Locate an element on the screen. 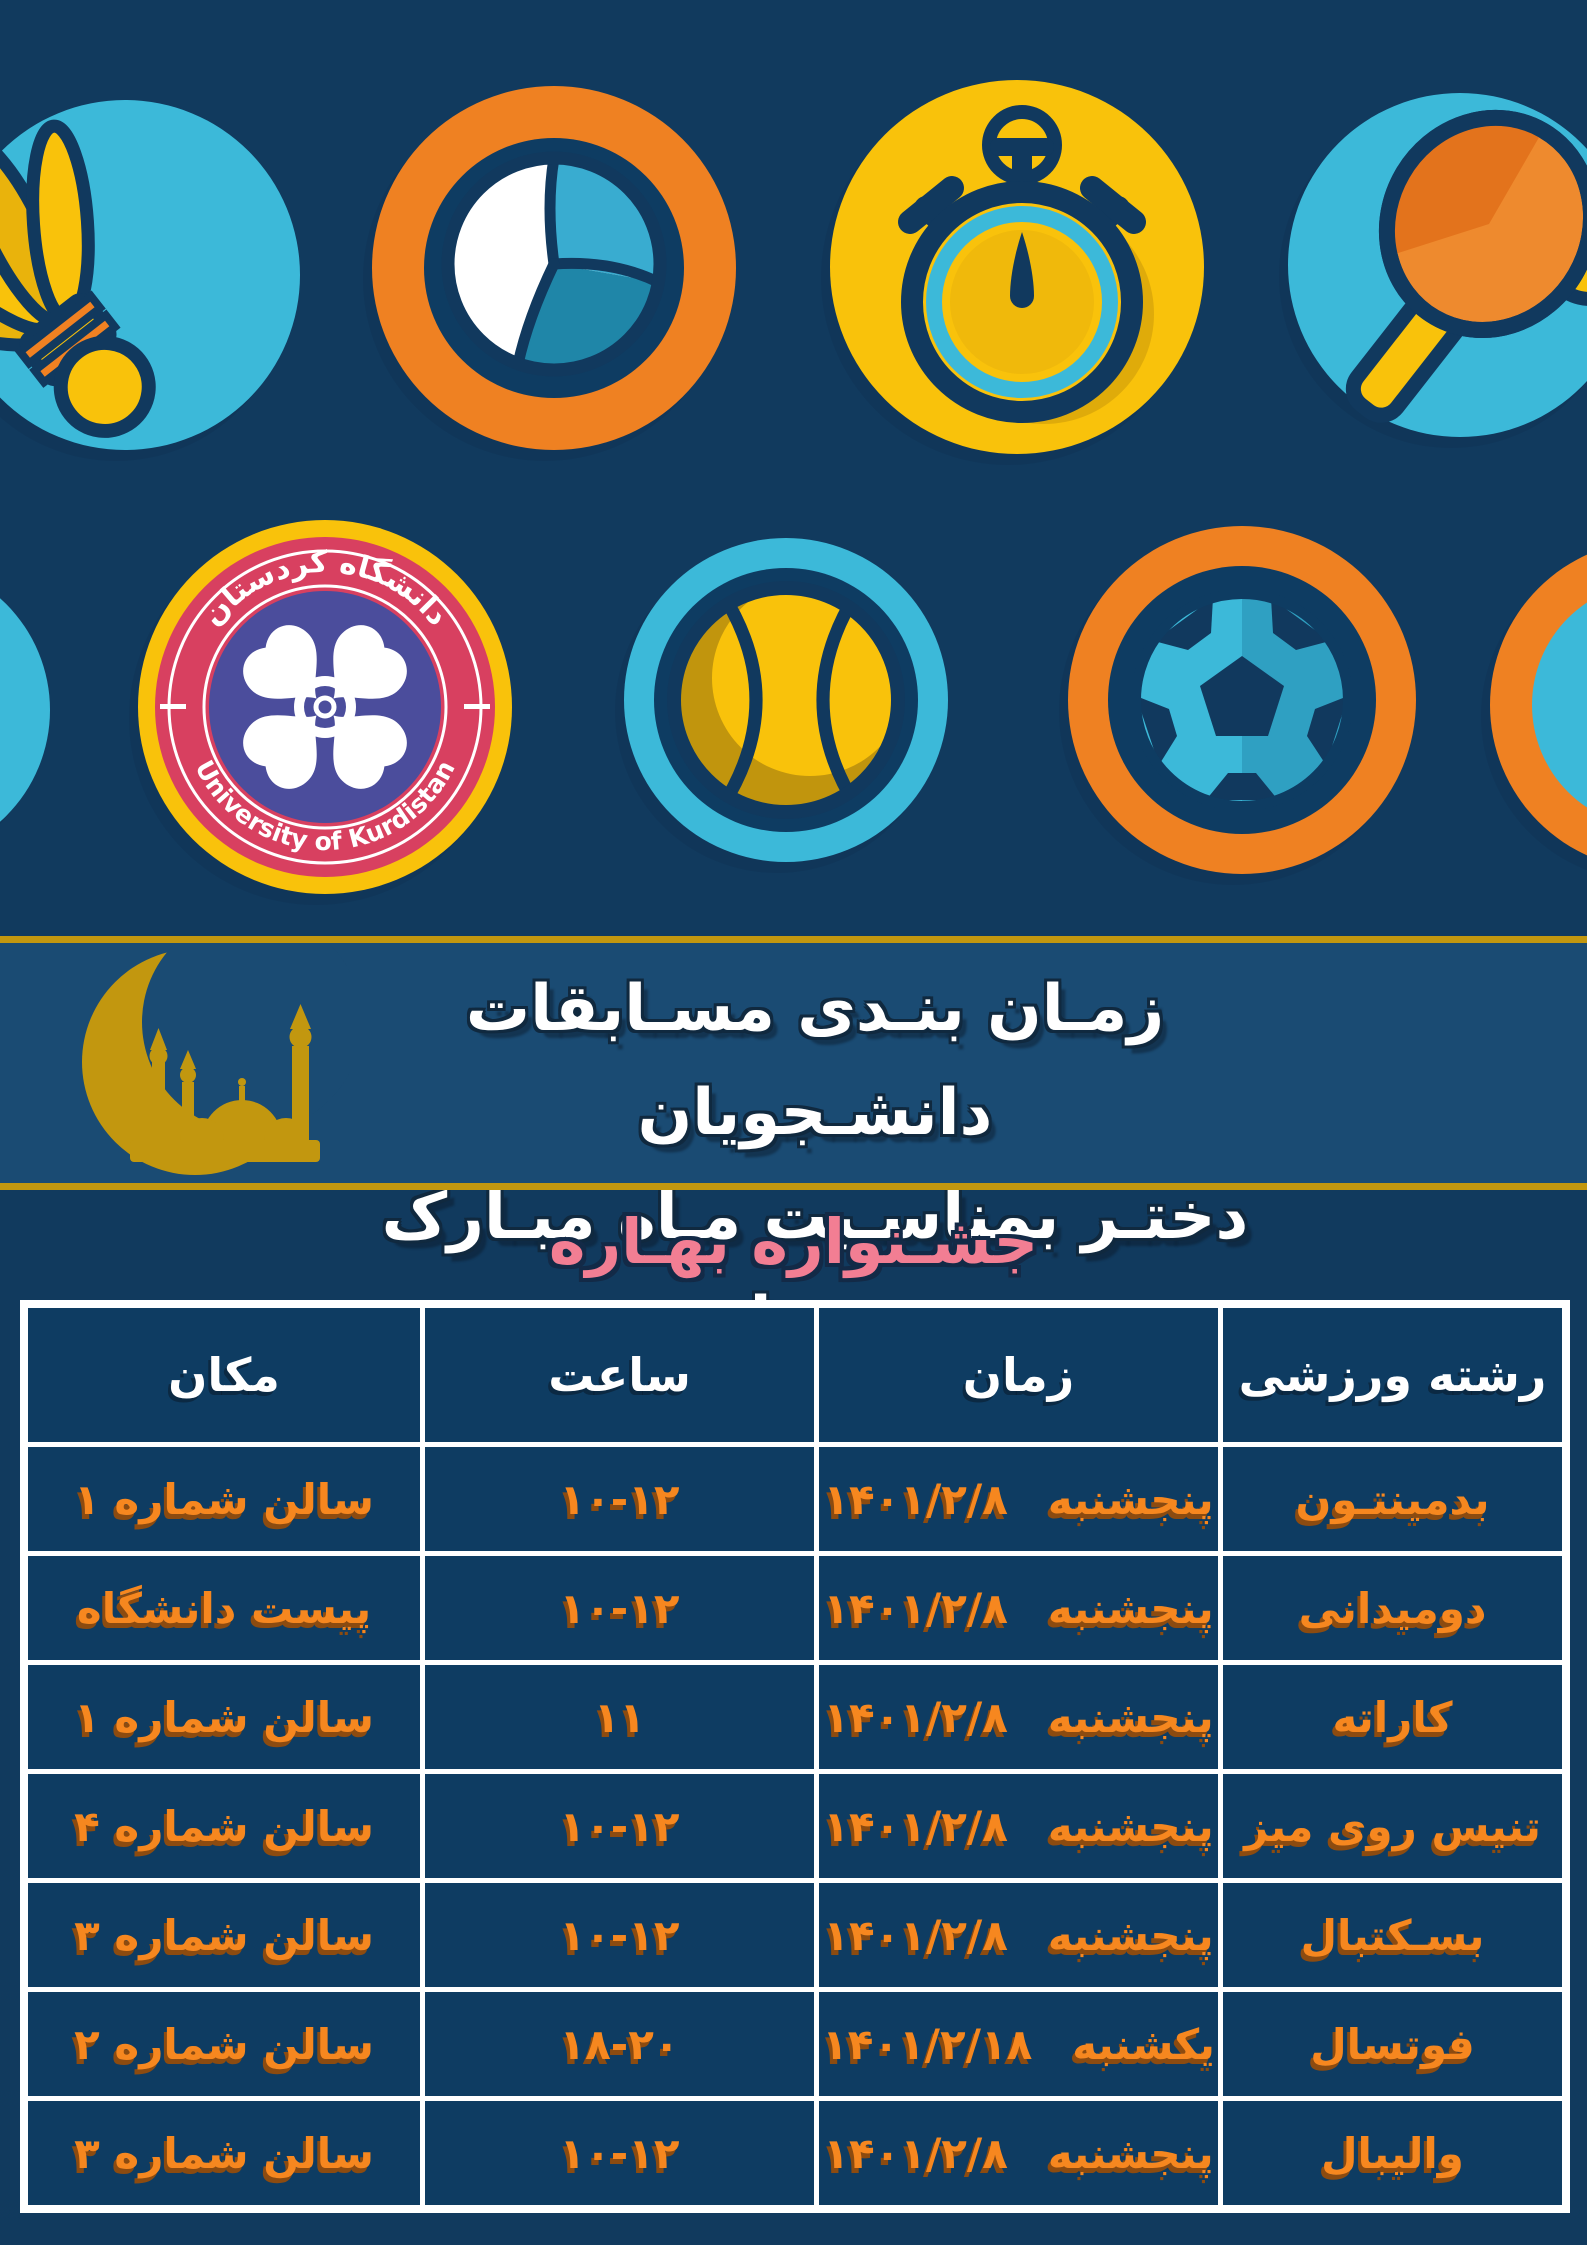 The image size is (1587, 2245). festival-subtitle: جشـنواره بهـاره is located at coordinates (793, 1241).